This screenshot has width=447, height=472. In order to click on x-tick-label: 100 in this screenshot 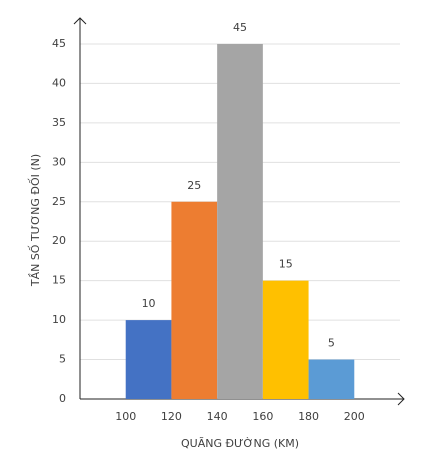, I will do `click(125, 416)`.